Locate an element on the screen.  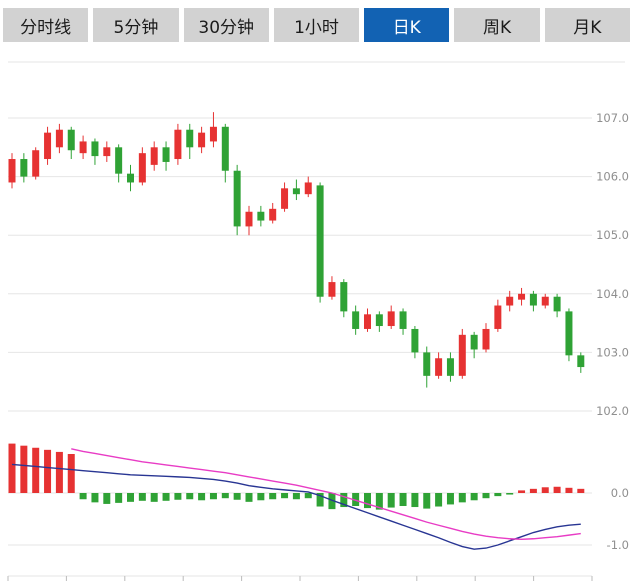
price-axis-label: 104.0 is located at coordinates (612, 294).